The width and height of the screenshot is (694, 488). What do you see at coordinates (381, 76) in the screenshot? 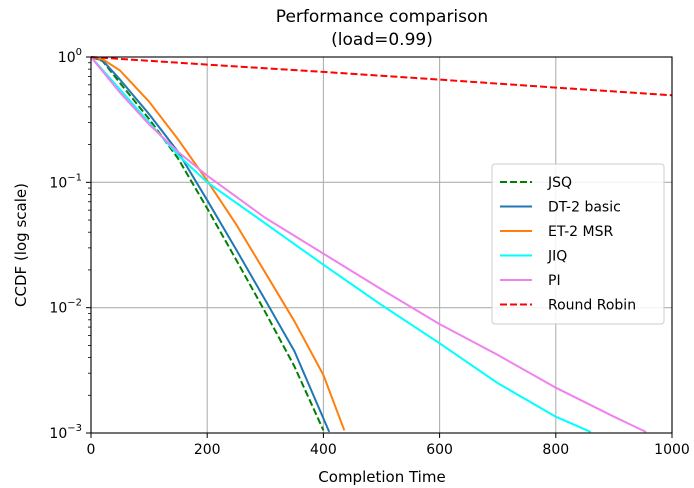
I see `series-line-round-robin` at bounding box center [381, 76].